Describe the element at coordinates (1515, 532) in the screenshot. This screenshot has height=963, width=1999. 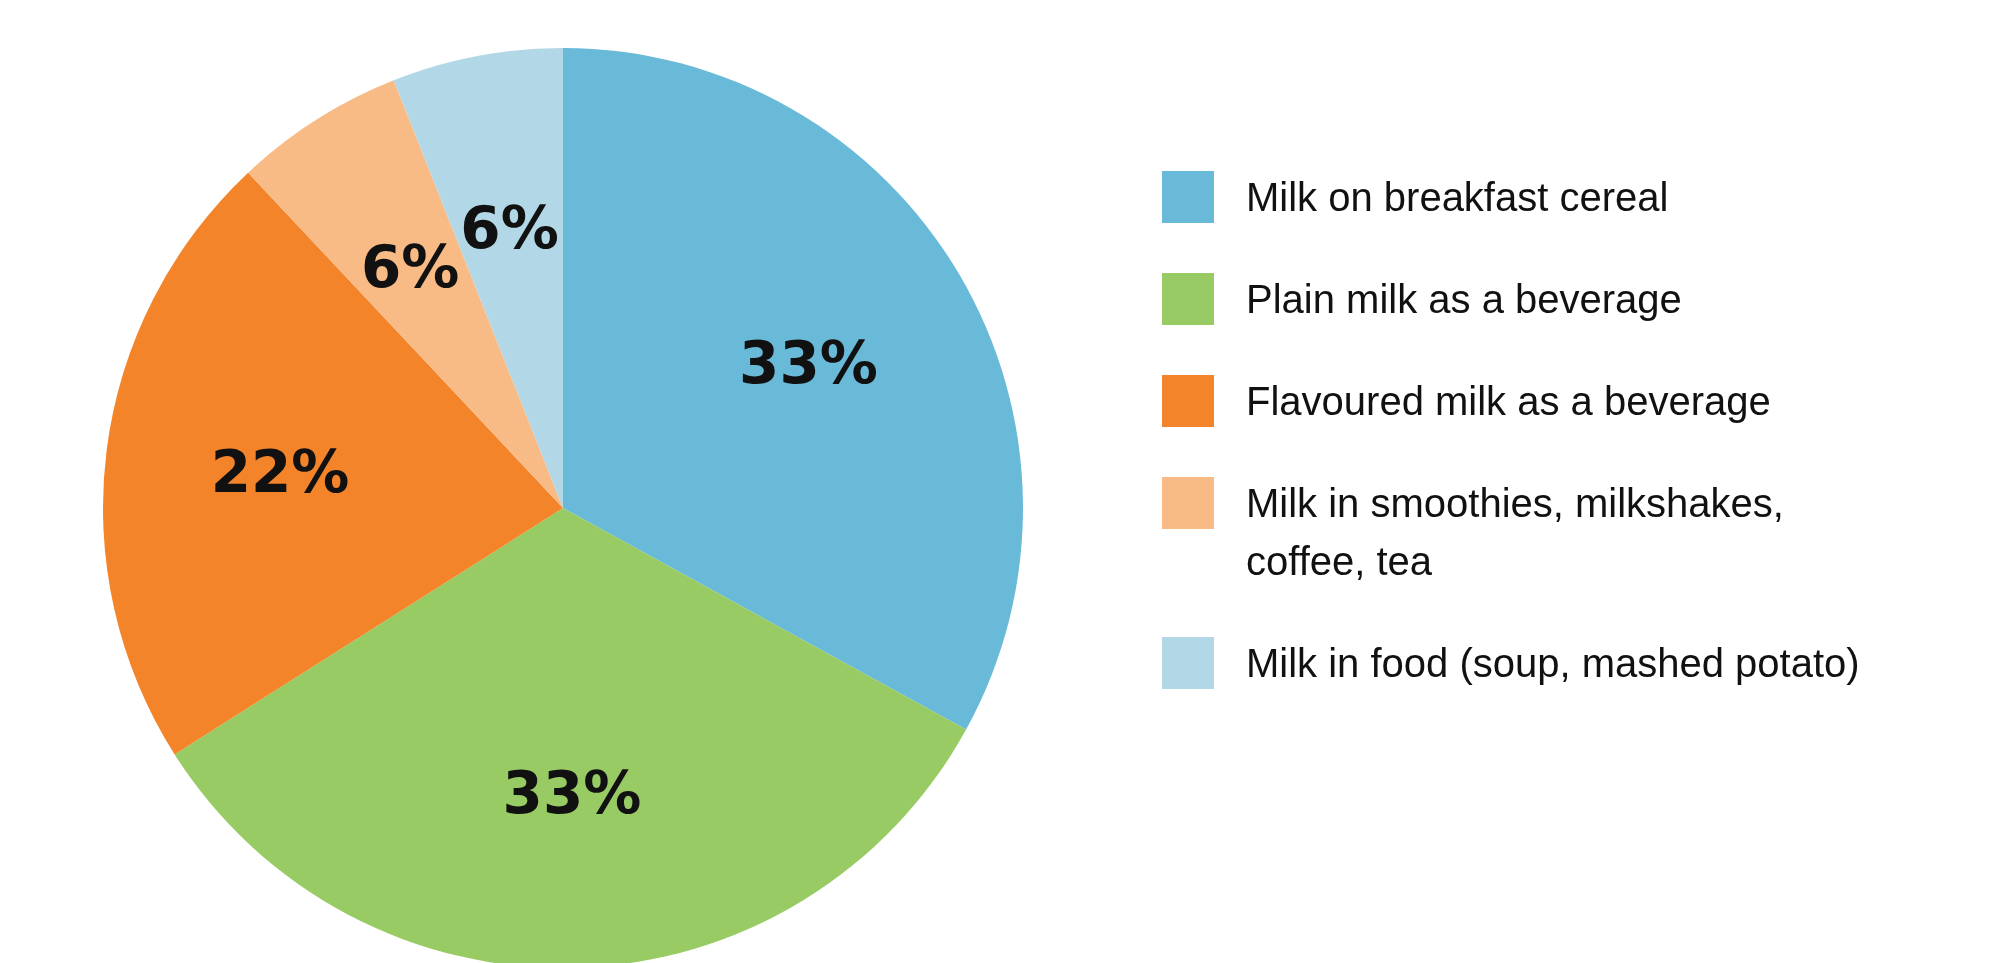
I see `legend-label: Milk in smoothies, milkshakes, coffee, tea` at that location.